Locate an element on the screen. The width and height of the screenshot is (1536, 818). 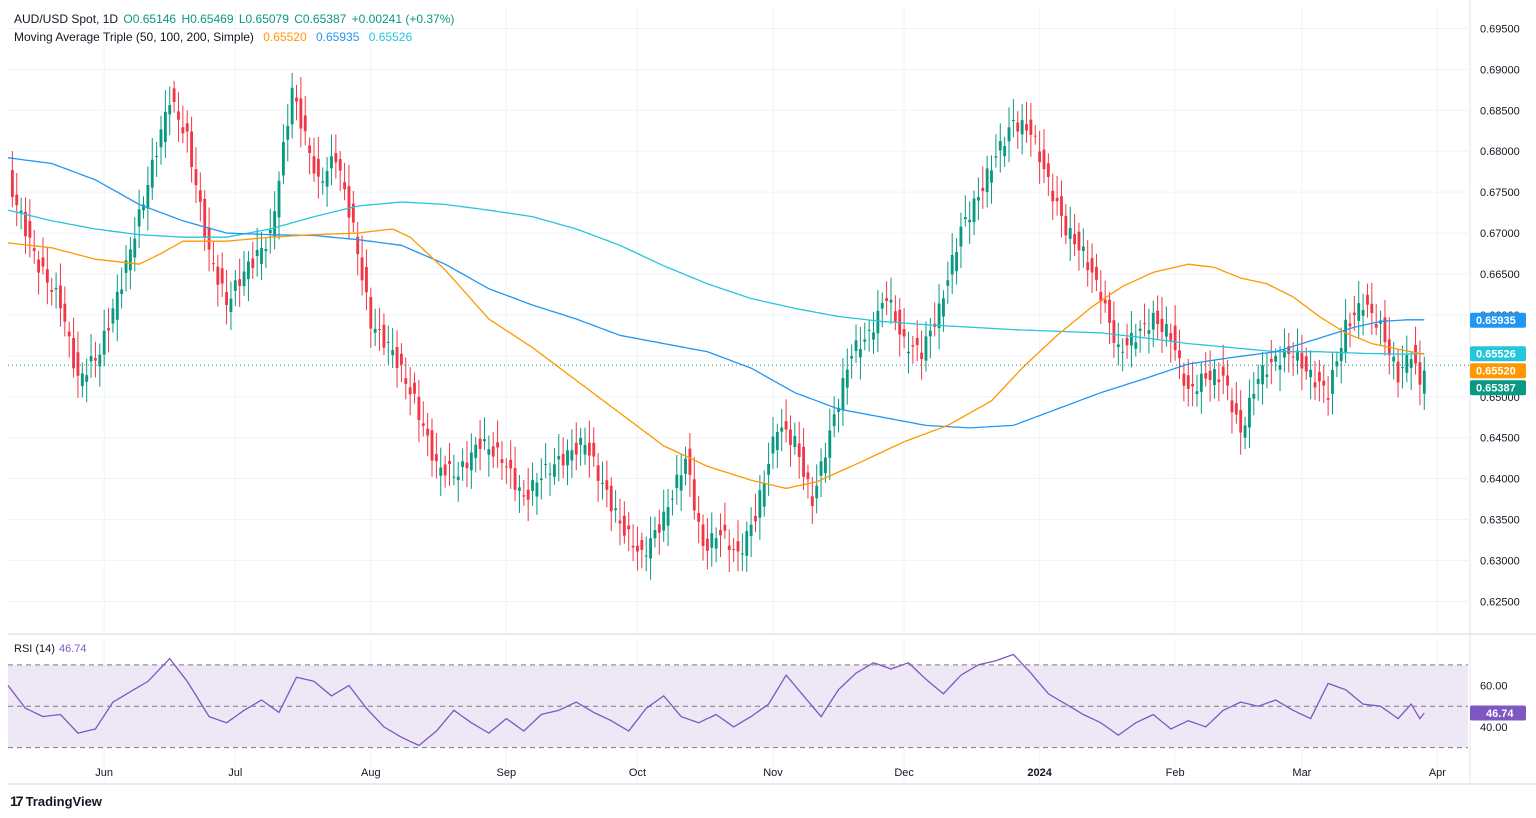
ma100-value: 0.65935 is located at coordinates (338, 37).